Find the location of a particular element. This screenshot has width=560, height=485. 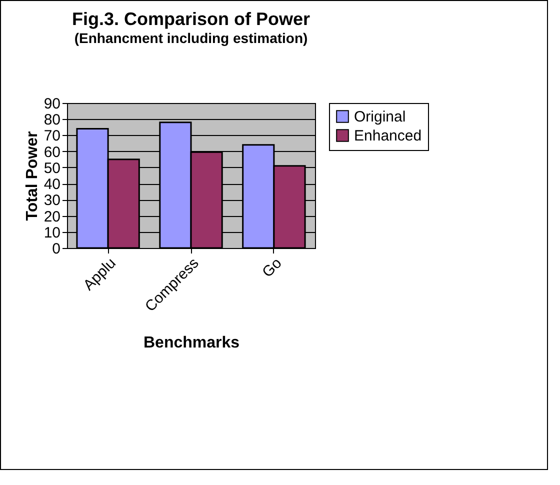

x-tick-label: Go is located at coordinates (272, 267).